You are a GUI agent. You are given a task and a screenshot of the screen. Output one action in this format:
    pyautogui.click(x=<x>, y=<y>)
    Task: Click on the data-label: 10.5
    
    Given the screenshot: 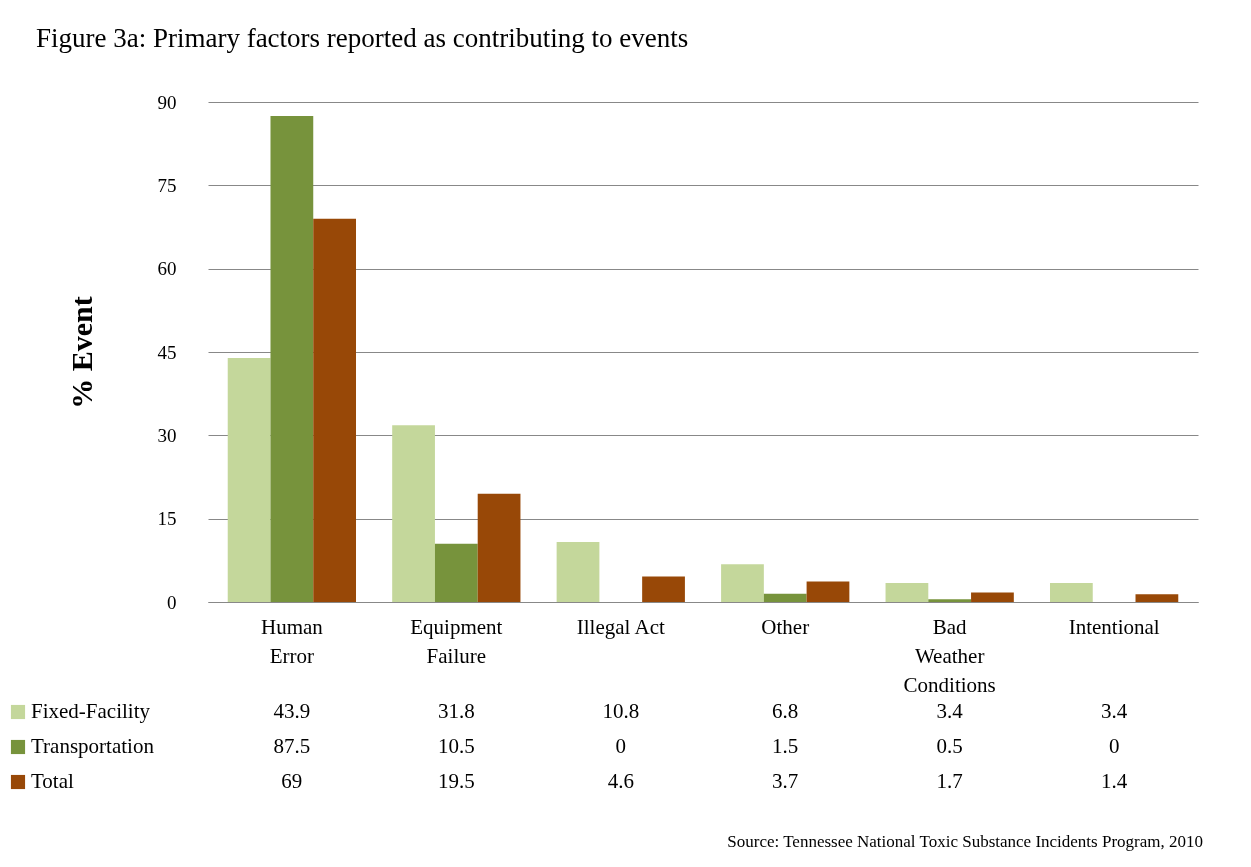 What is the action you would take?
    pyautogui.click(x=456, y=746)
    